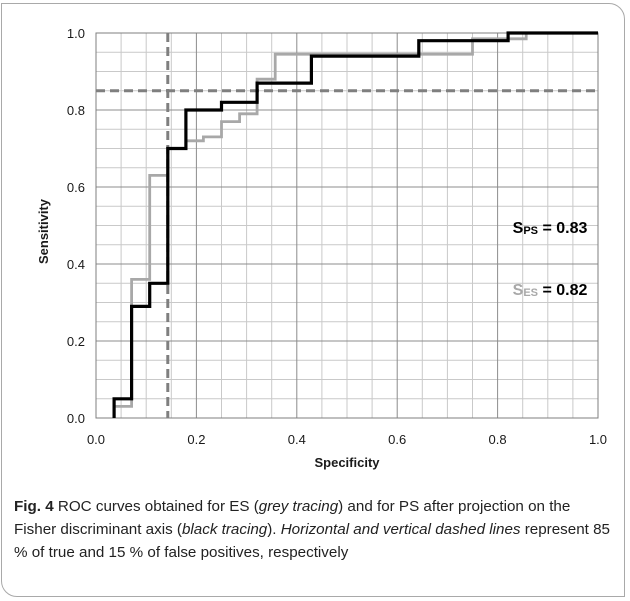 The image size is (630, 601). What do you see at coordinates (76, 341) in the screenshot?
I see `y-tick-label: 0.2` at bounding box center [76, 341].